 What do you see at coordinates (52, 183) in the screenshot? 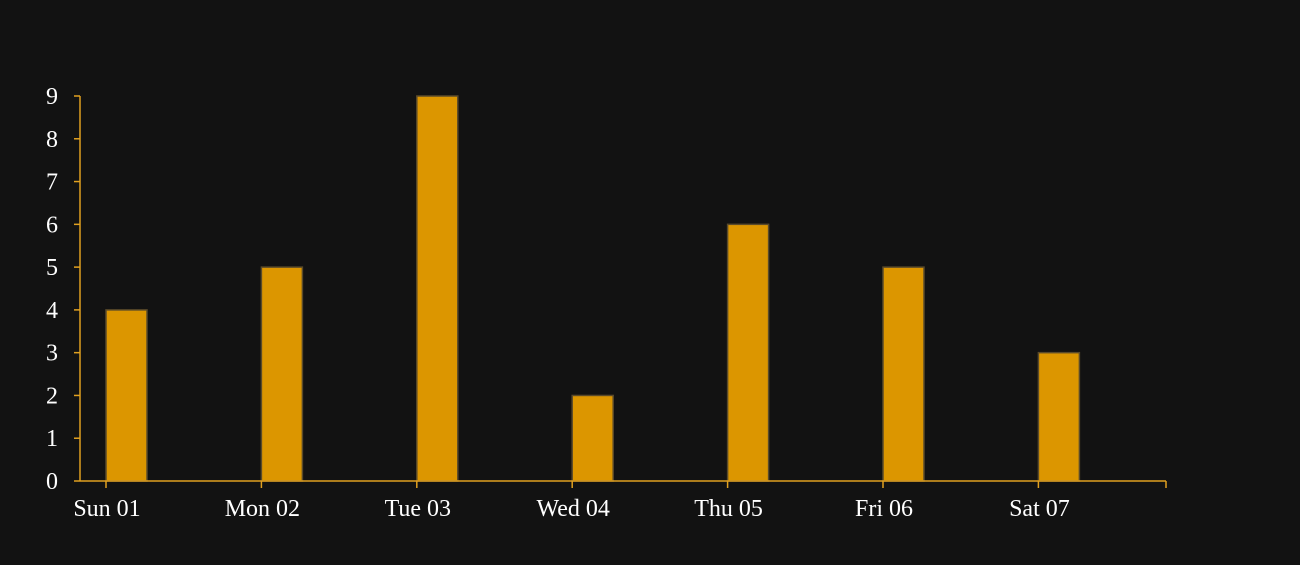
I see `y-tick-label: 7` at bounding box center [52, 183].